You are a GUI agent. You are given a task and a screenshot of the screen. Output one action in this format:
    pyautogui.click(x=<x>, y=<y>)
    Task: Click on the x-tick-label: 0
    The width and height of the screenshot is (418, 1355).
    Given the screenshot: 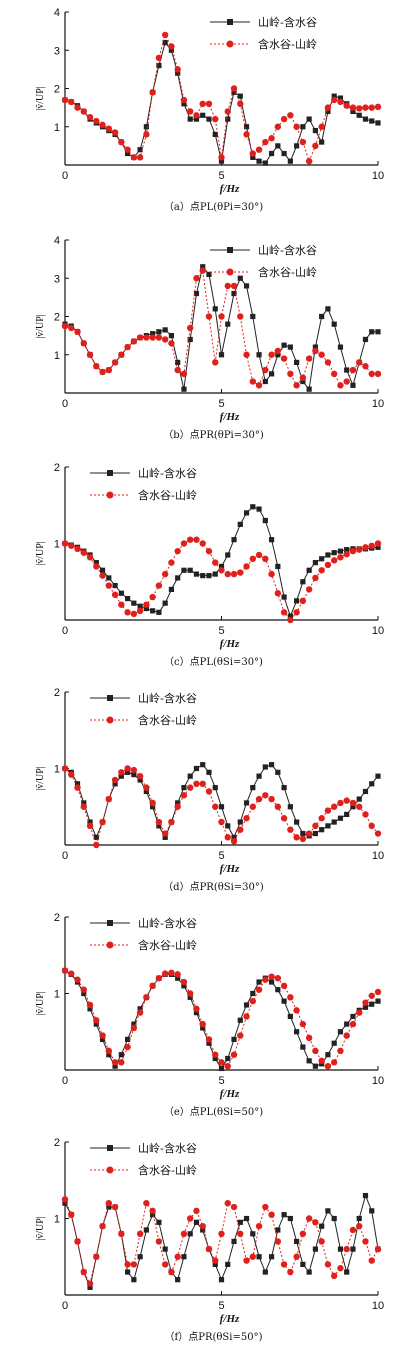 What is the action you would take?
    pyautogui.click(x=65, y=1081)
    